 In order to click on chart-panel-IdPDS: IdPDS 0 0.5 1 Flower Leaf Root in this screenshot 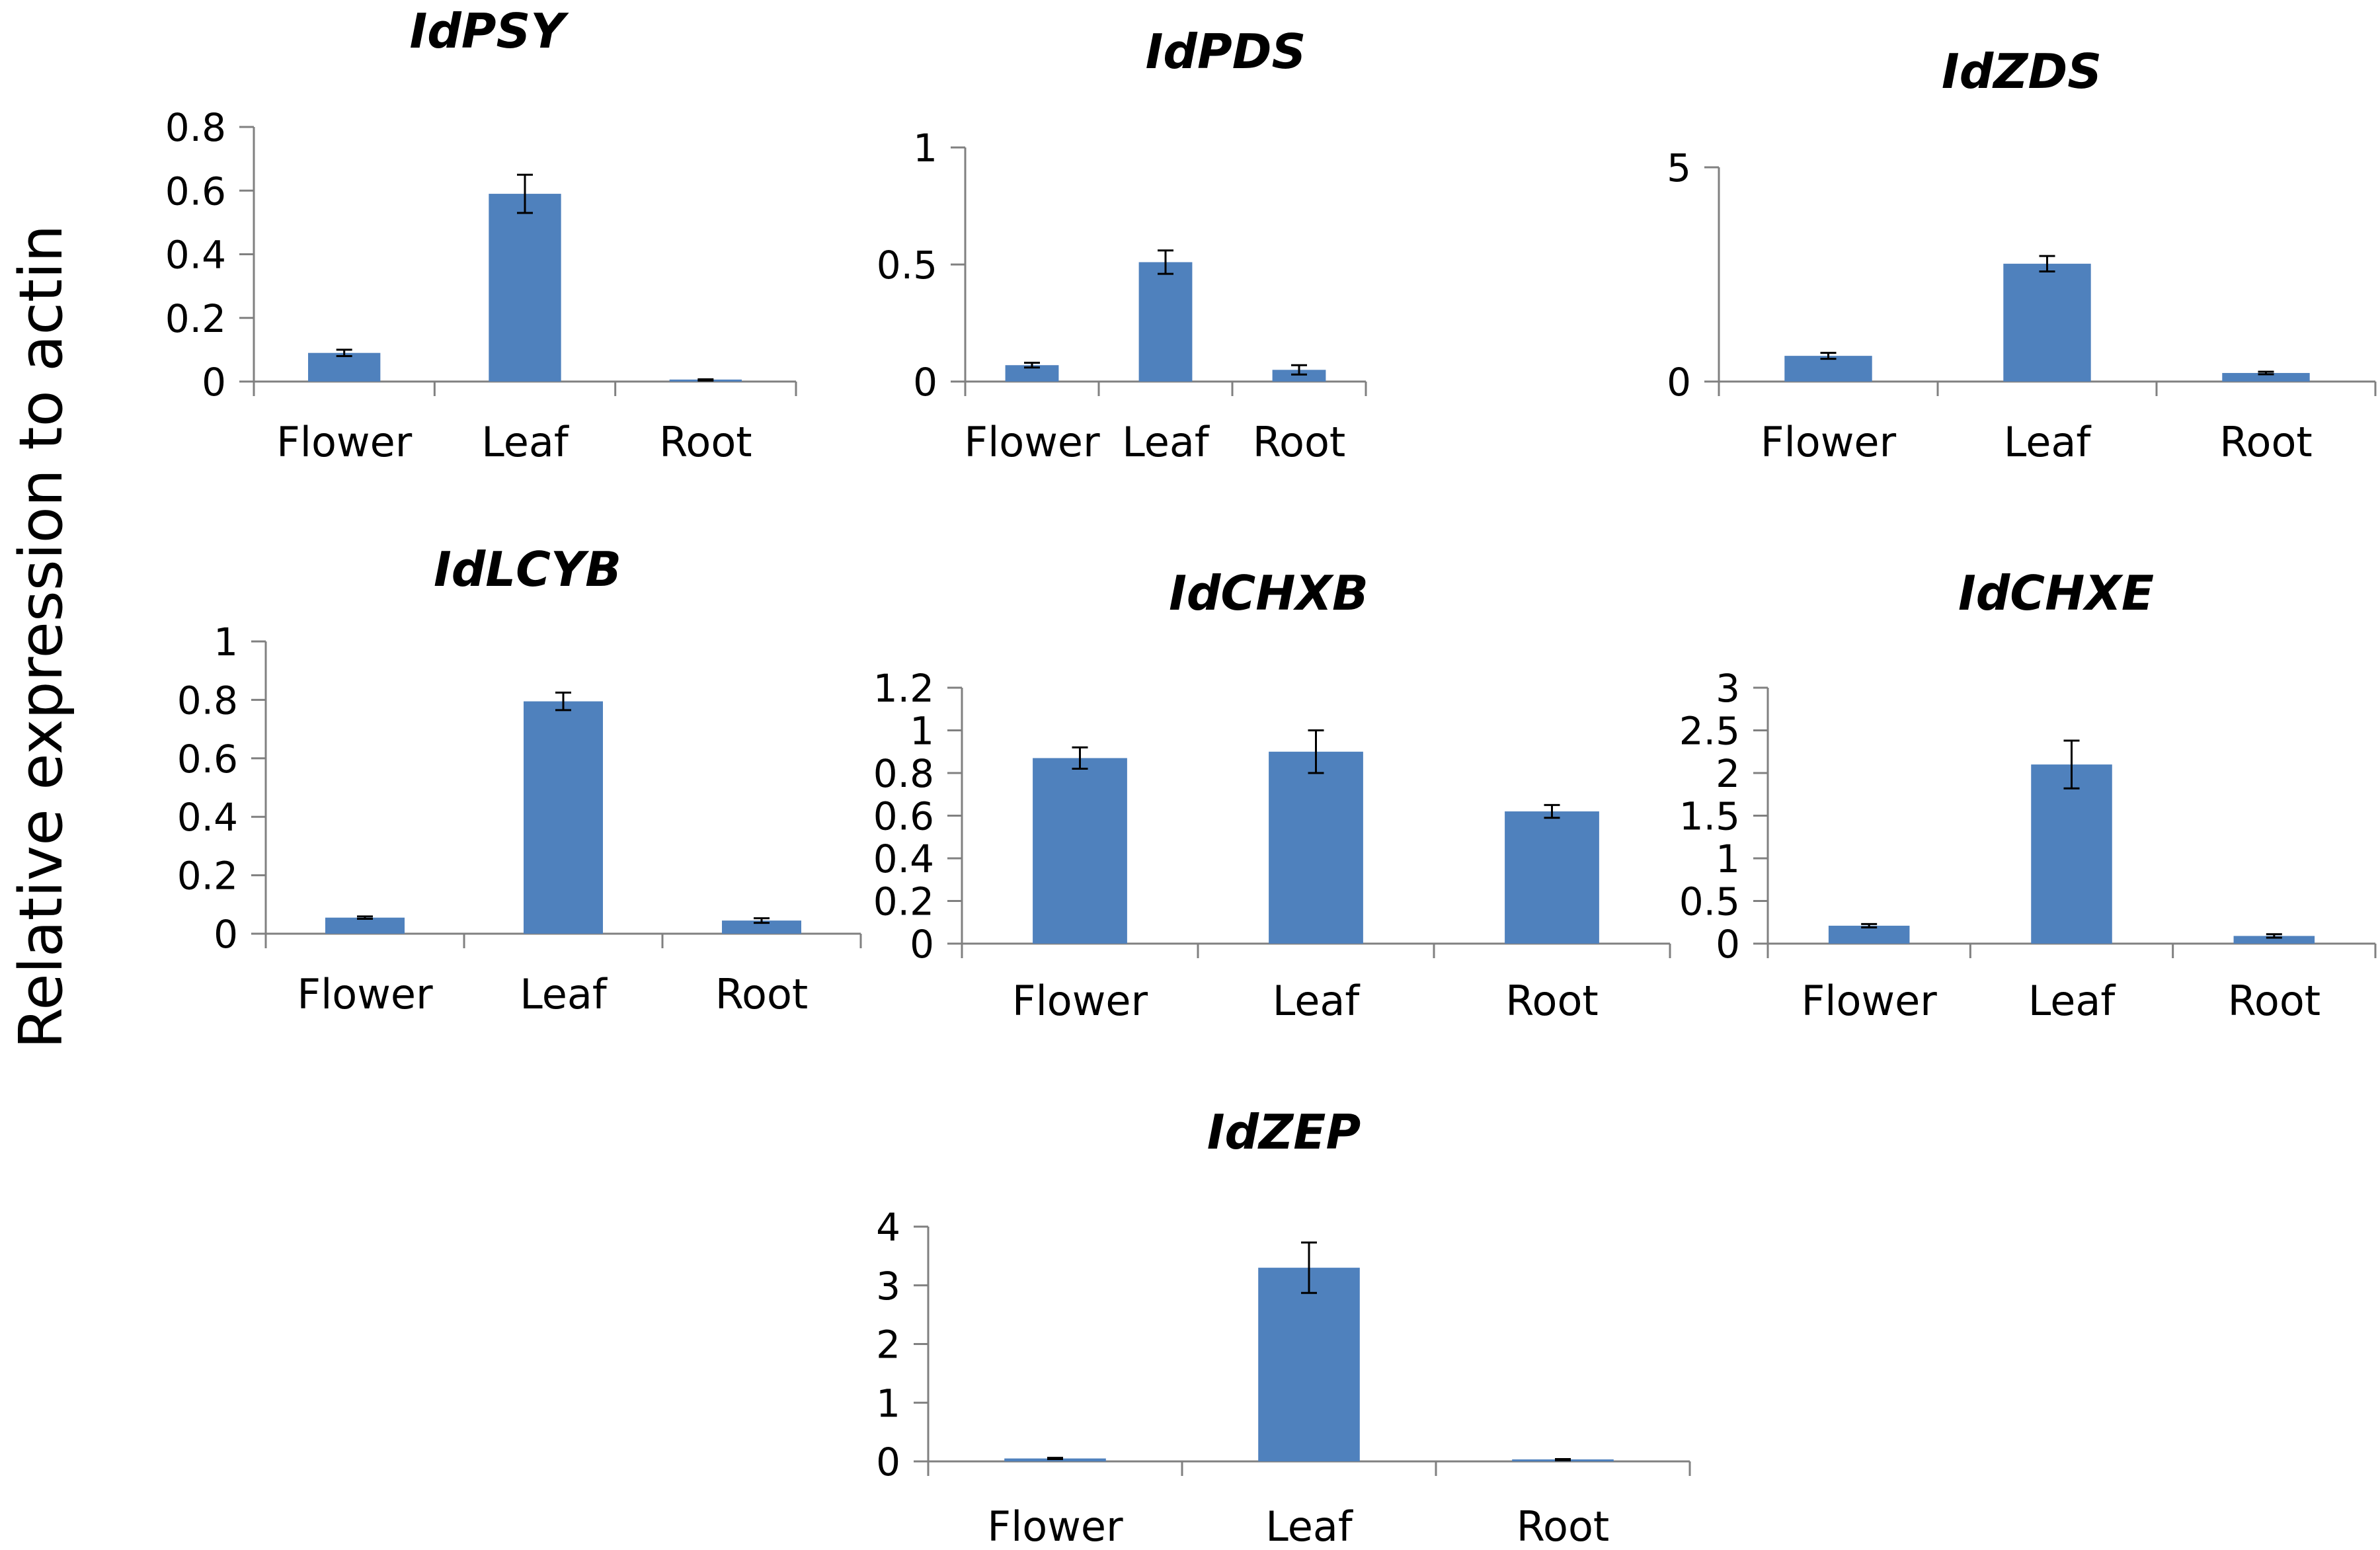, I will do `click(1122, 245)`.